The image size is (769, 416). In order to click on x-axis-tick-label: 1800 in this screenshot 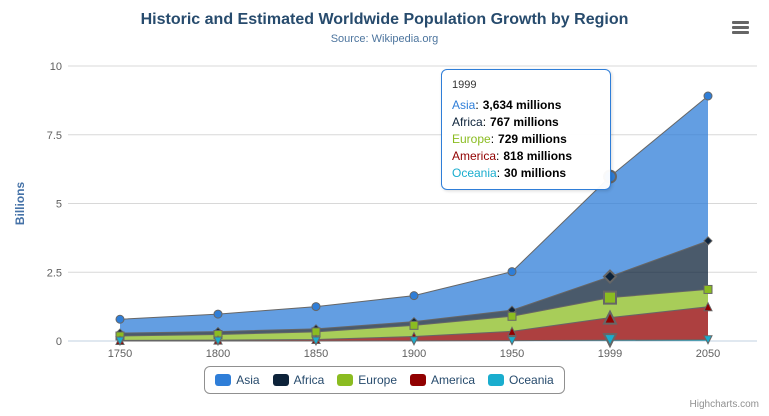, I will do `click(218, 354)`.